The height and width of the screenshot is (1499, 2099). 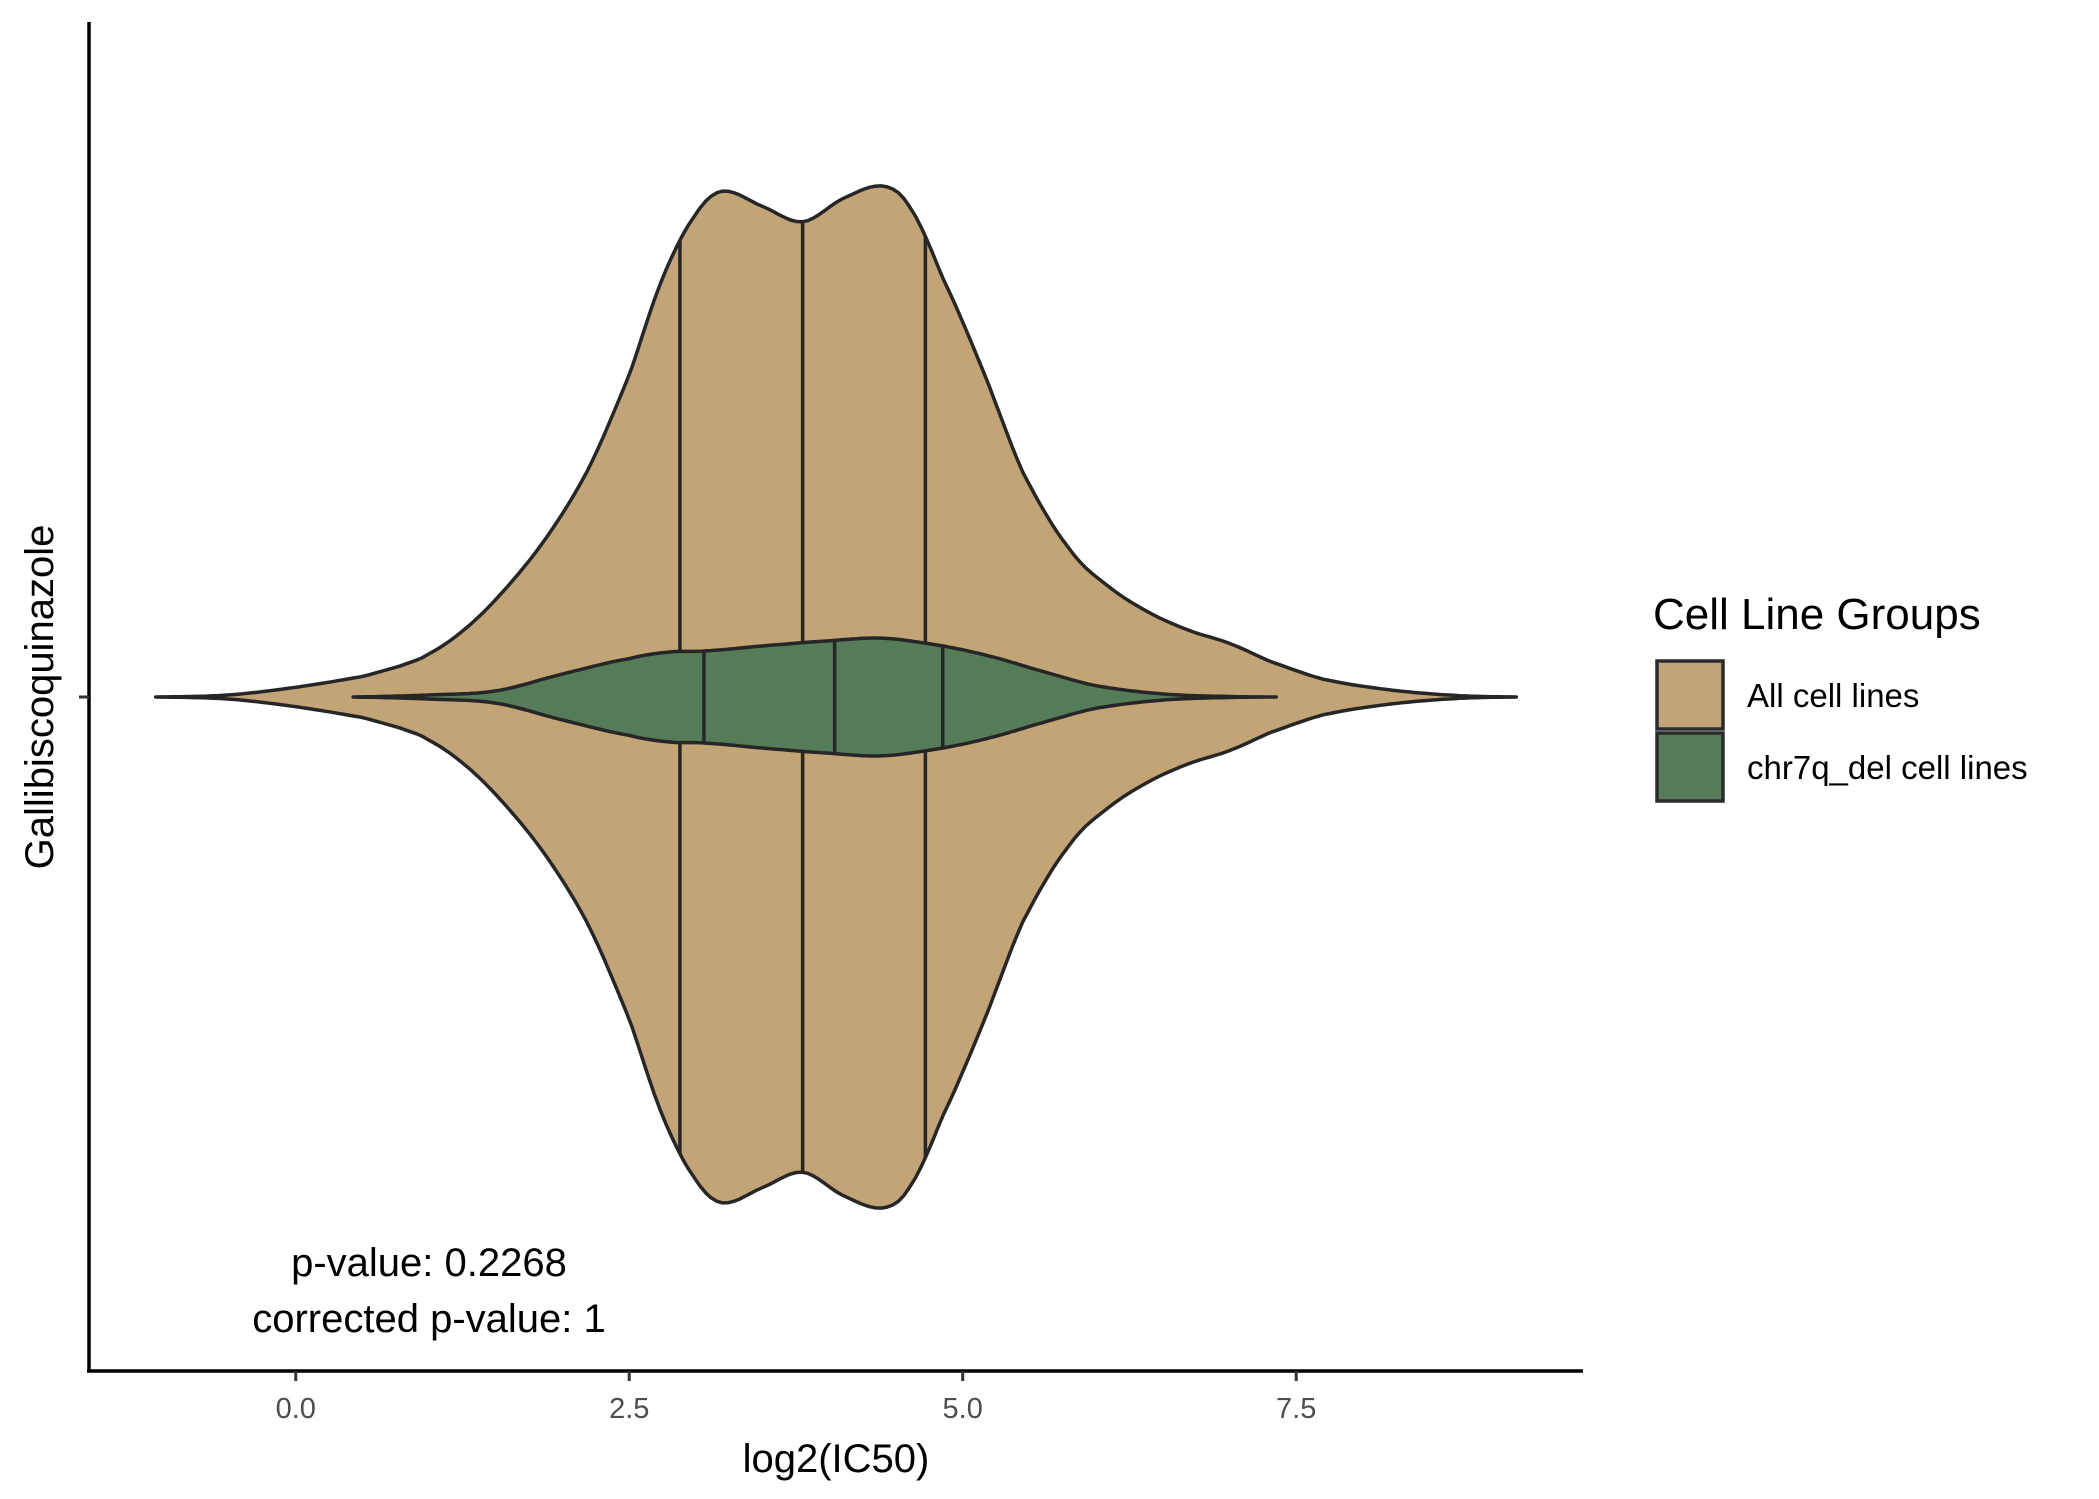 I want to click on x-tick-label: 0.0, so click(x=296, y=1409).